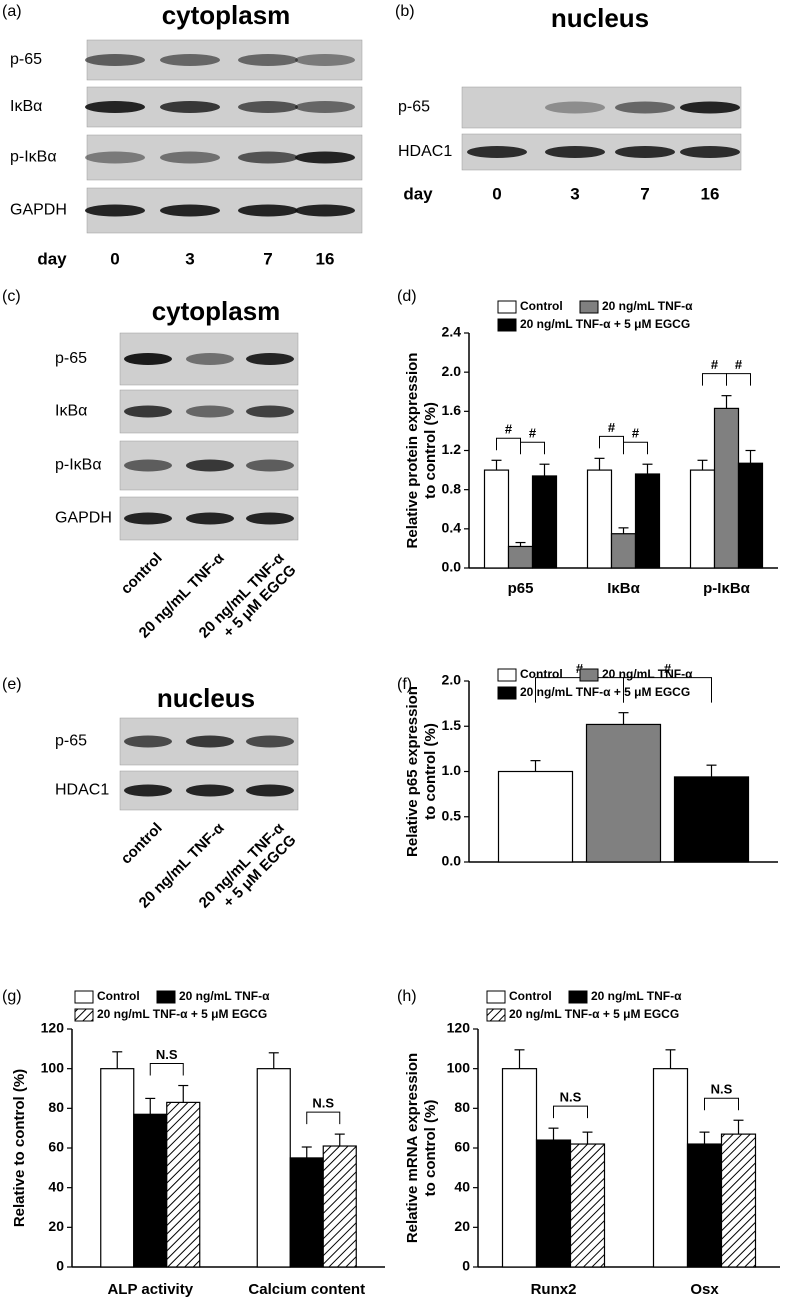 The image size is (800, 1302). What do you see at coordinates (12, 996) in the screenshot?
I see `panel-label: (g)` at bounding box center [12, 996].